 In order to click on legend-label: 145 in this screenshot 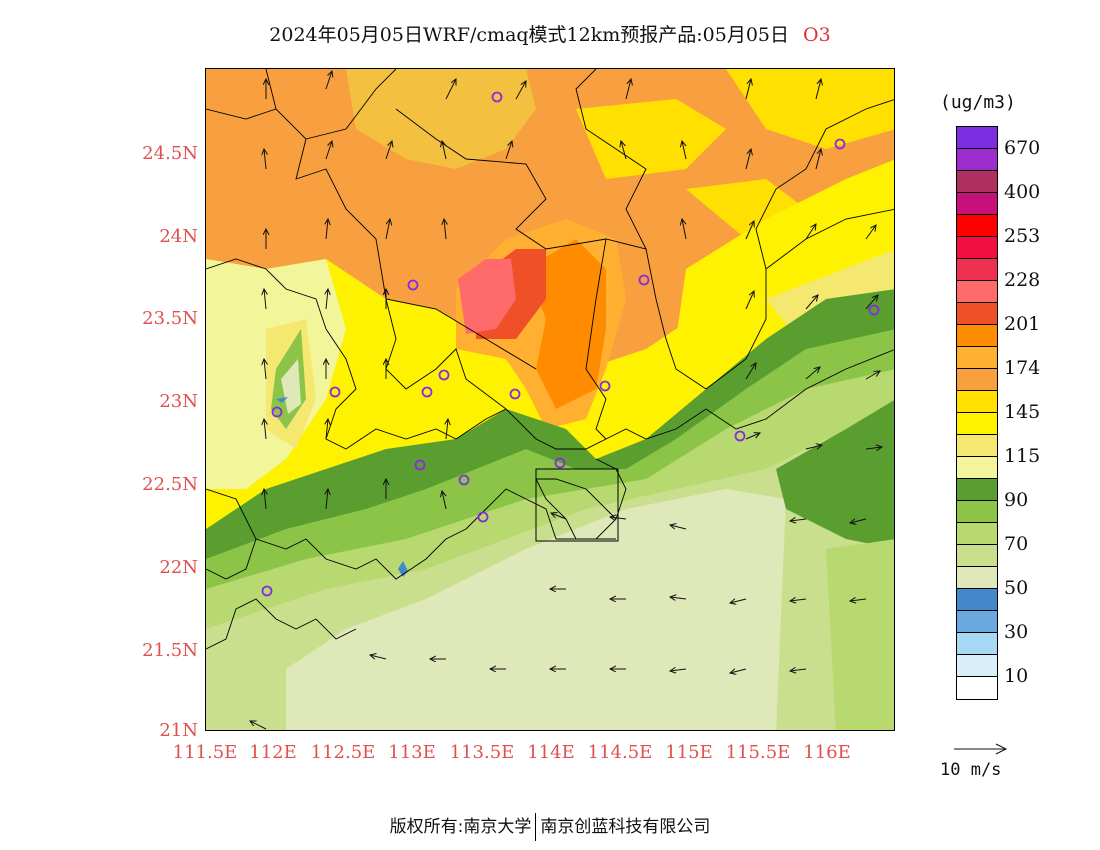, I will do `click(1022, 412)`.